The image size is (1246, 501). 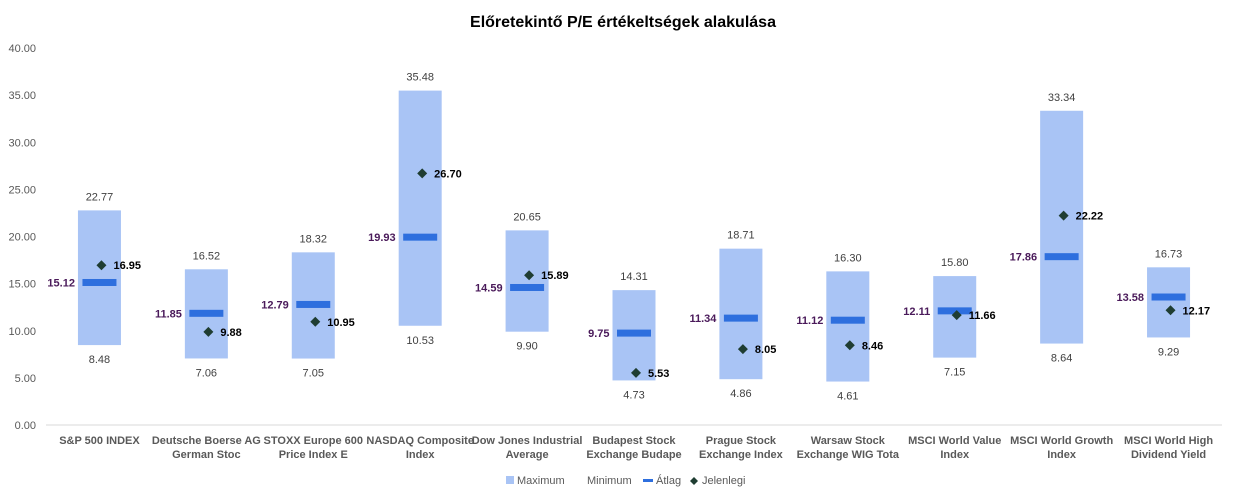 I want to click on y-tick-label: 25.00, so click(x=22, y=190).